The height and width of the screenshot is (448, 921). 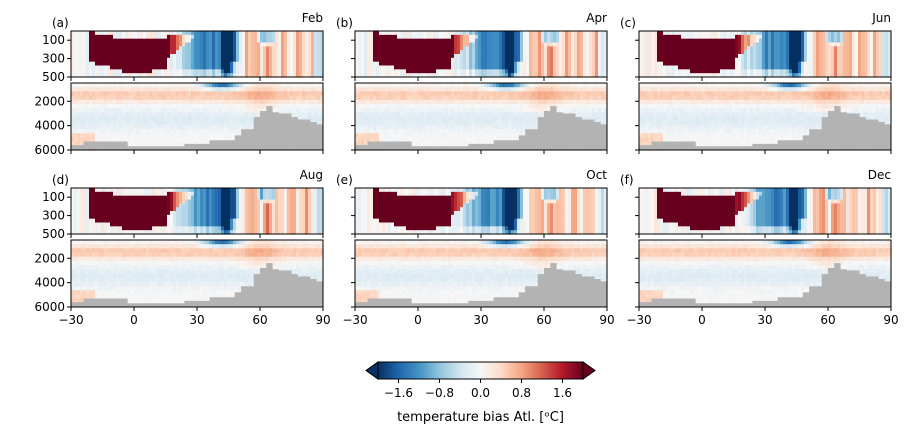 What do you see at coordinates (472, 82) in the screenshot?
I see `panel-apr: (b) Apr` at bounding box center [472, 82].